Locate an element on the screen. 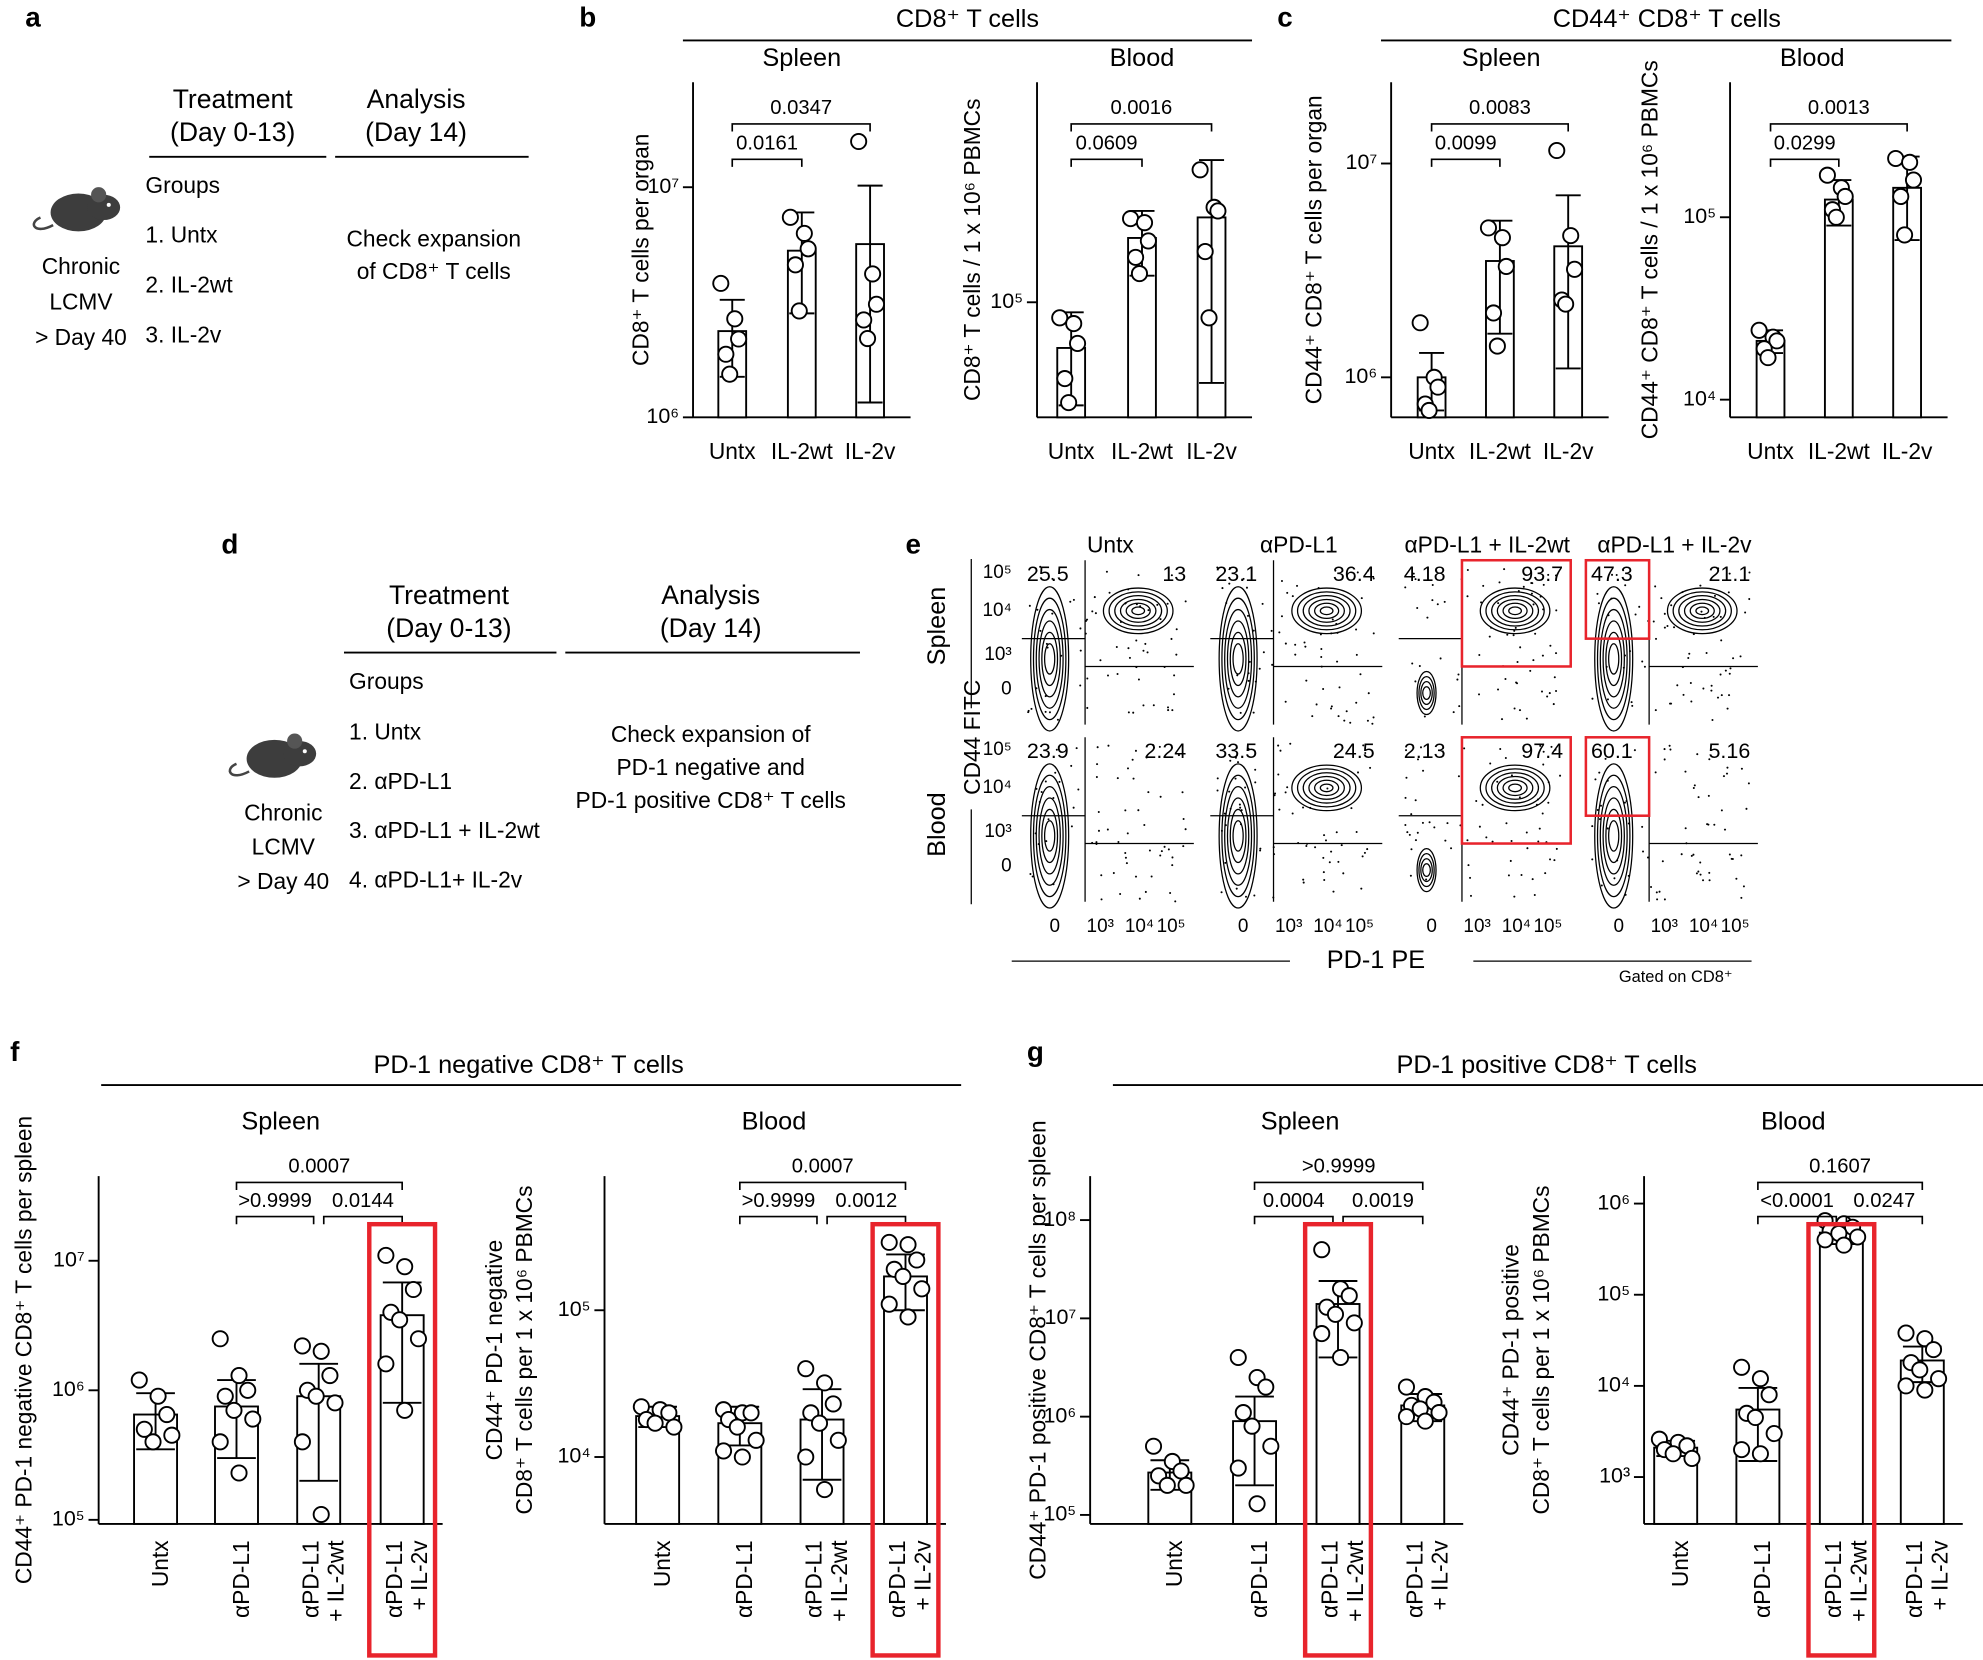 The image size is (1983, 1660). label: PD-1 positive CD8⁺ T cells is located at coordinates (711, 800).